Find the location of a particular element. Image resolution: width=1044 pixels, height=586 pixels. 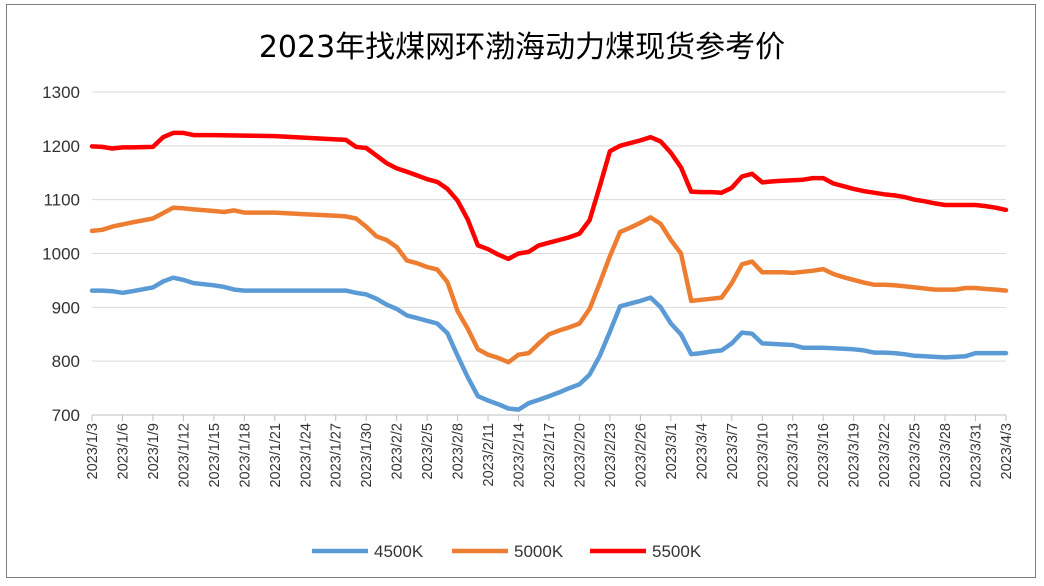

x-tick-label: 2023/1/3 is located at coordinates (93, 451).